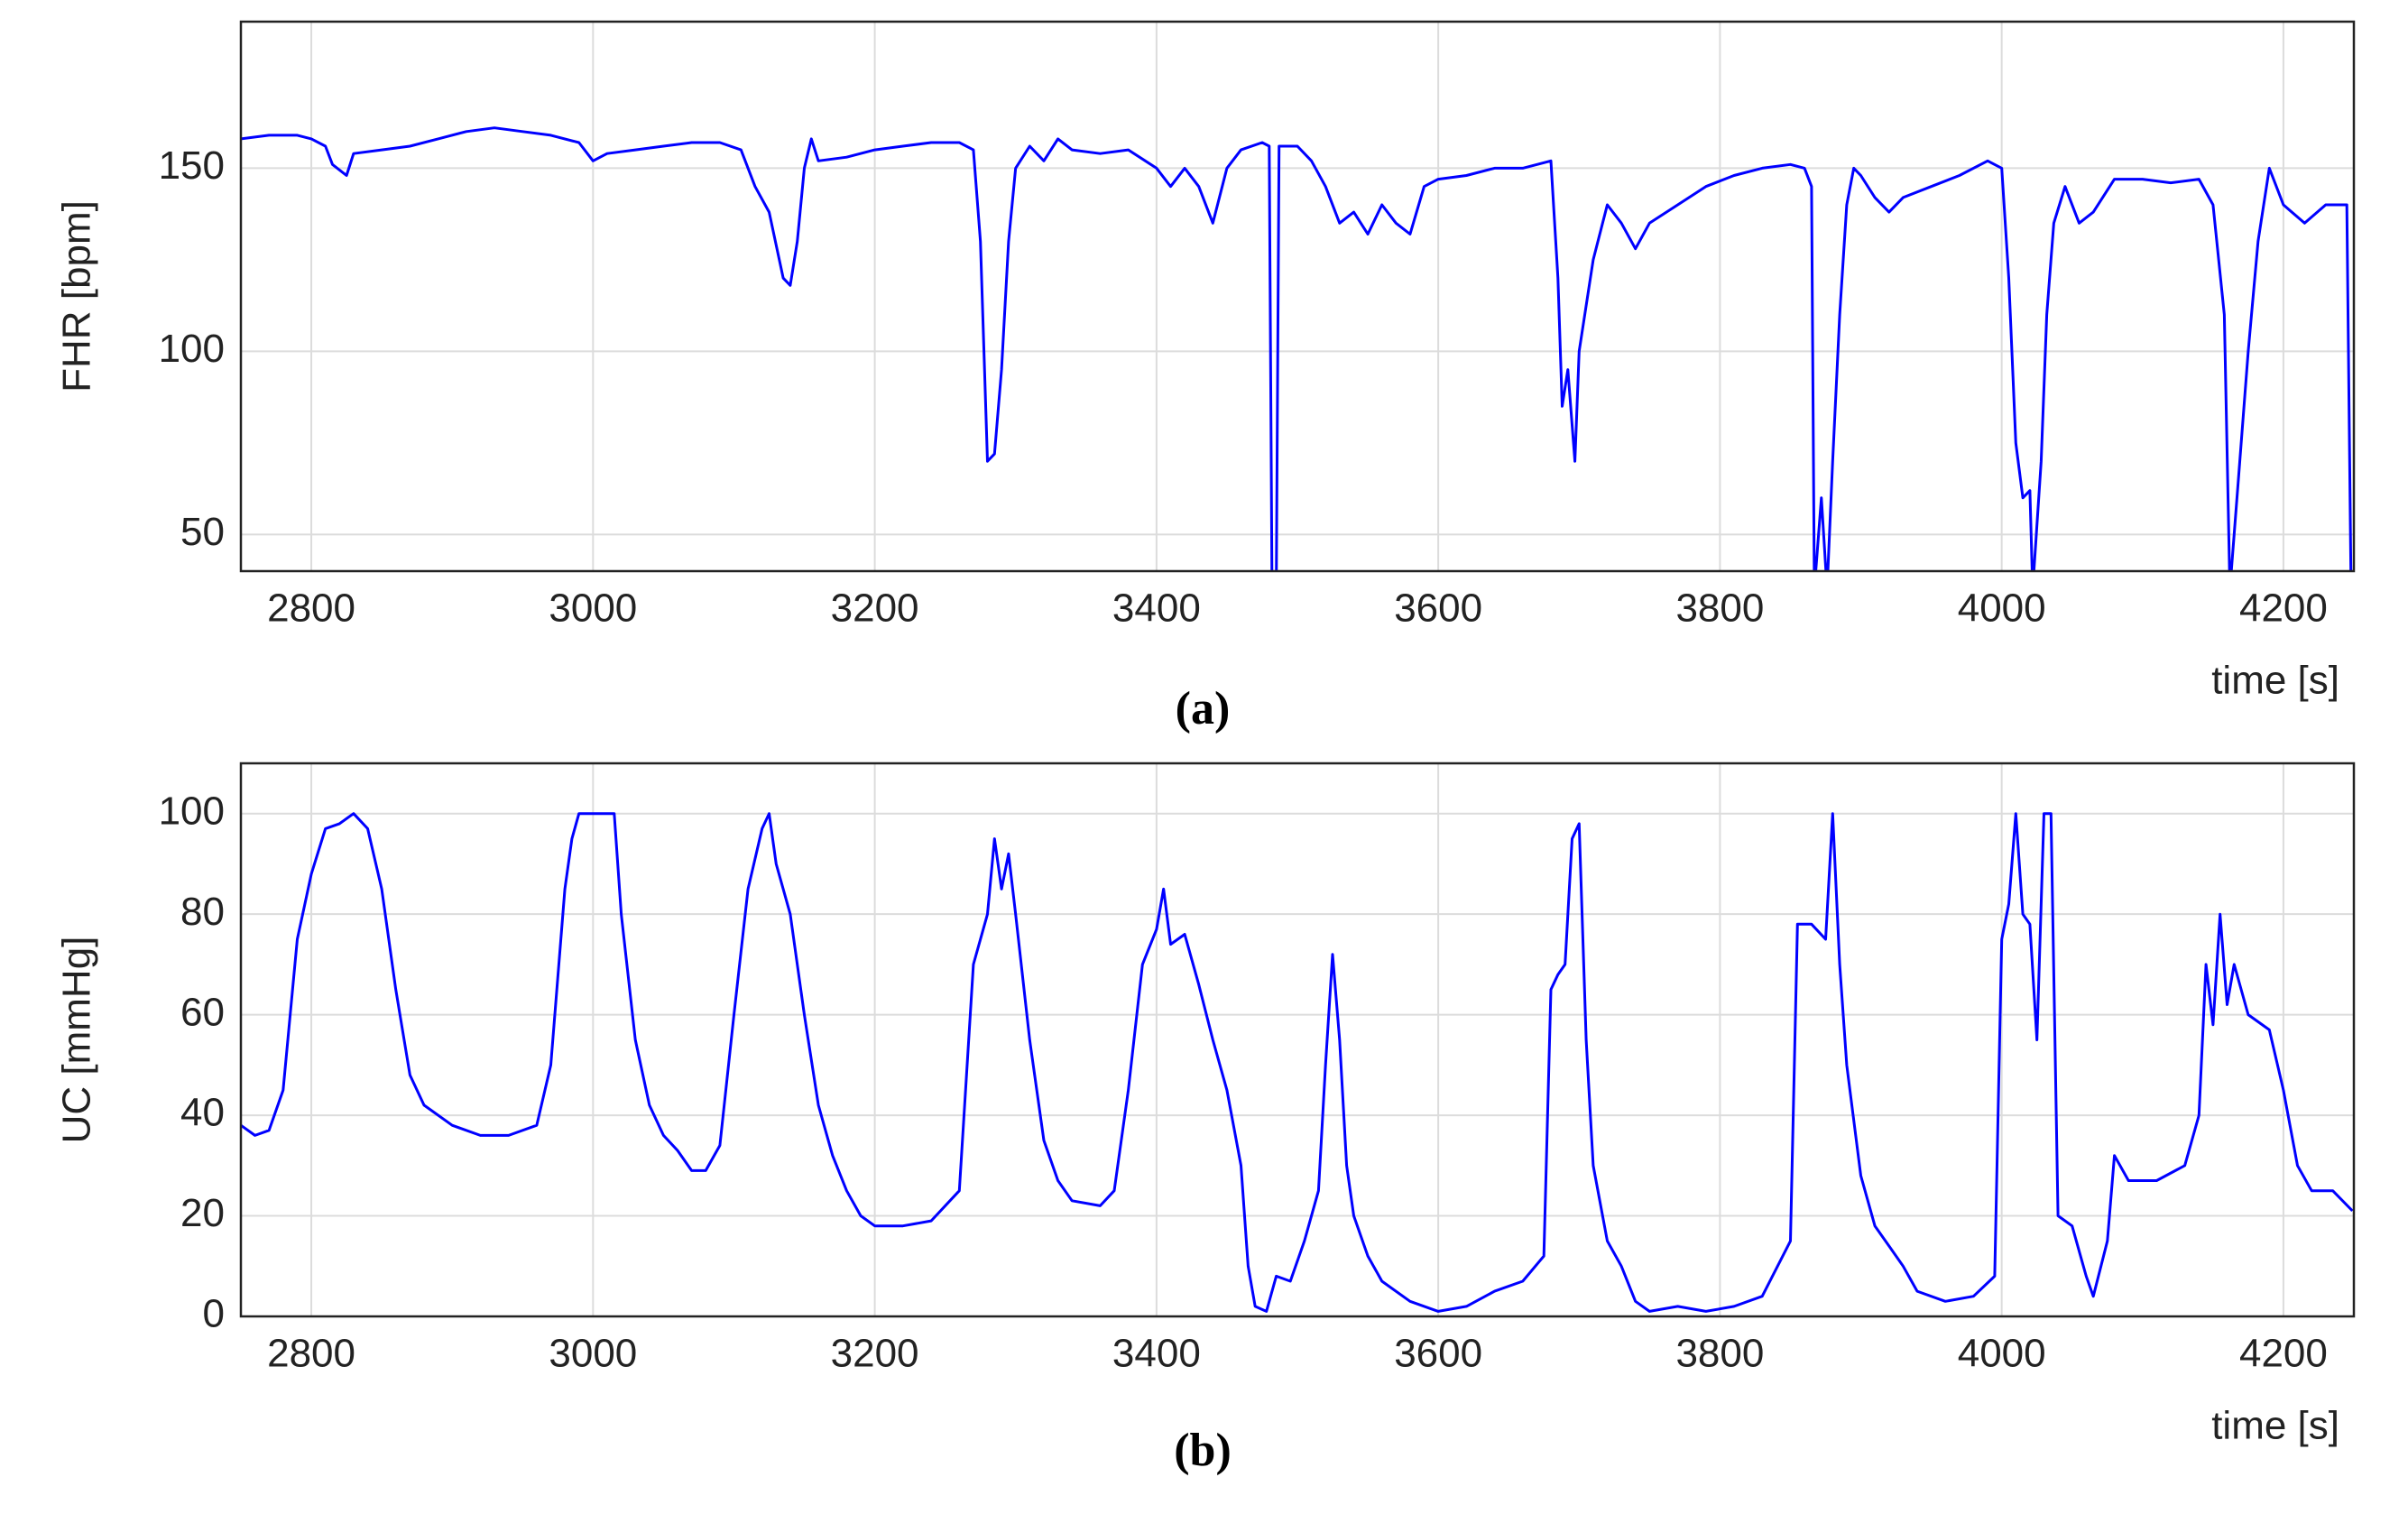 This screenshot has height=1514, width=2408. Describe the element at coordinates (1203, 1450) in the screenshot. I see `panel-caption: (b)` at that location.